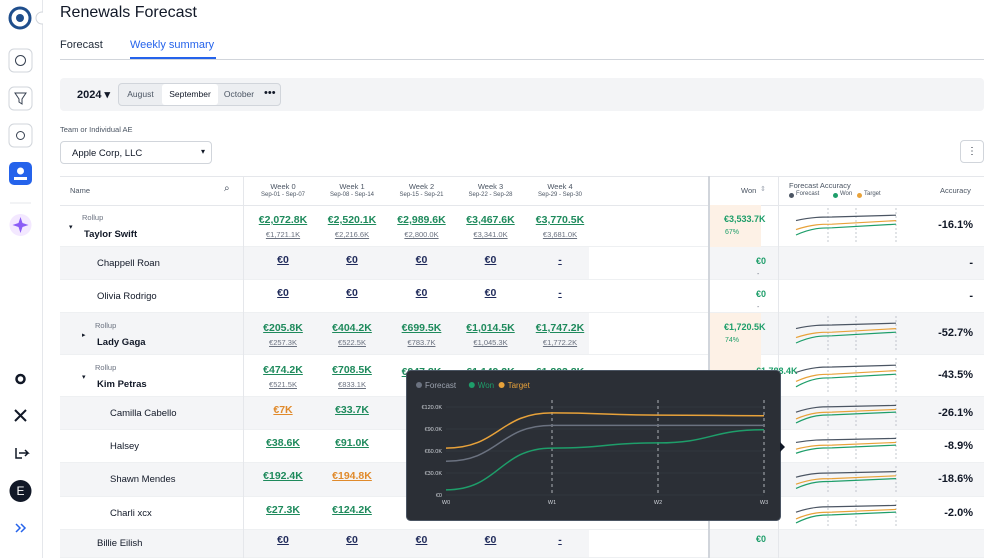 The height and width of the screenshot is (558, 1000). What do you see at coordinates (21, 379) in the screenshot?
I see `settings-icon` at bounding box center [21, 379].